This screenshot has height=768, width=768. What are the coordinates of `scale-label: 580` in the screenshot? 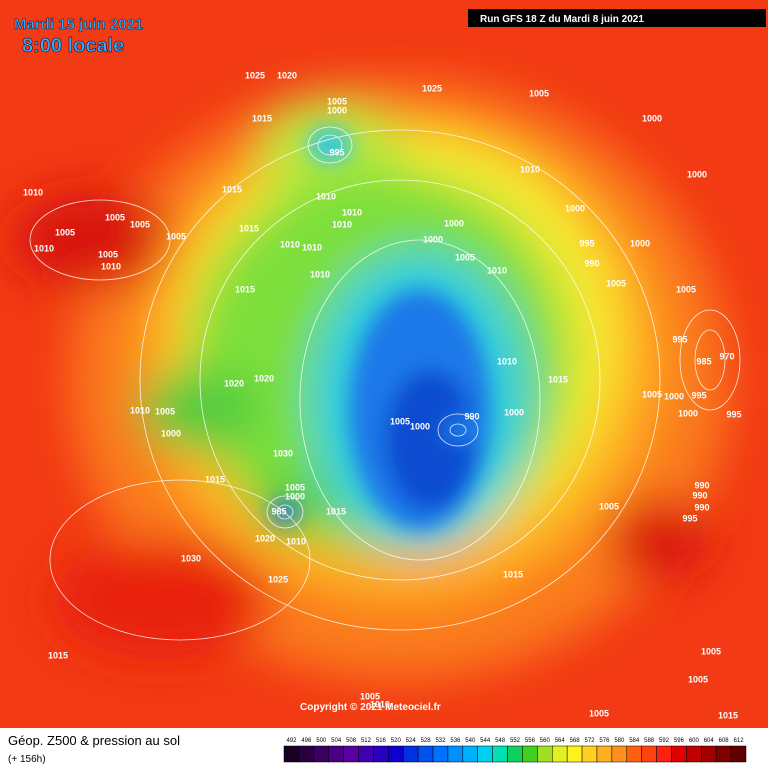 It's located at (619, 741).